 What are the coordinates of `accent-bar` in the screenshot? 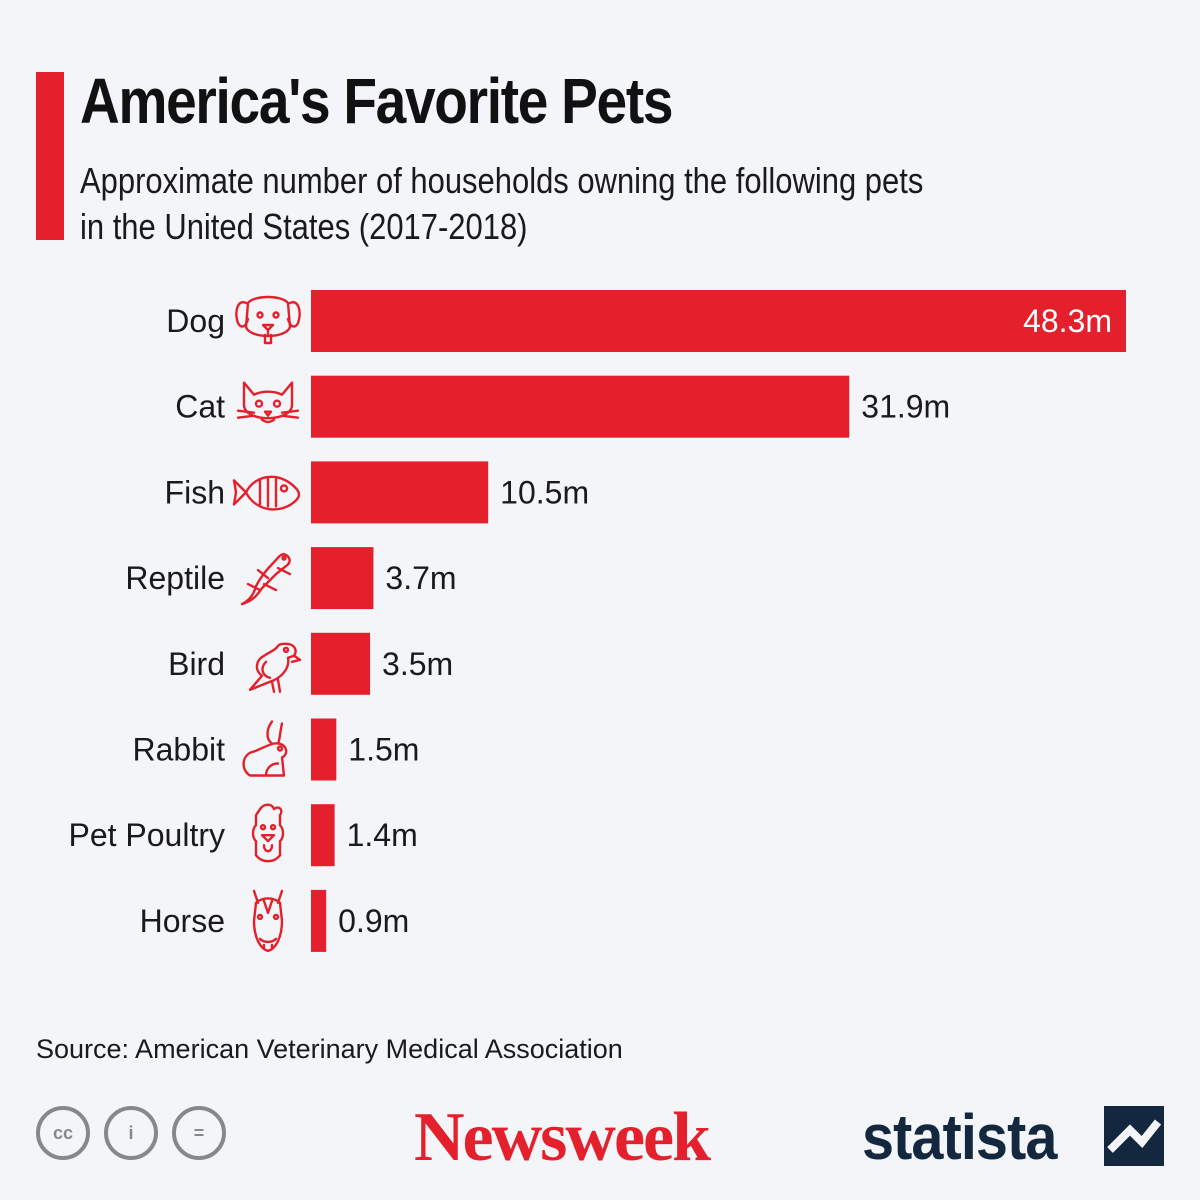 It's located at (50, 156).